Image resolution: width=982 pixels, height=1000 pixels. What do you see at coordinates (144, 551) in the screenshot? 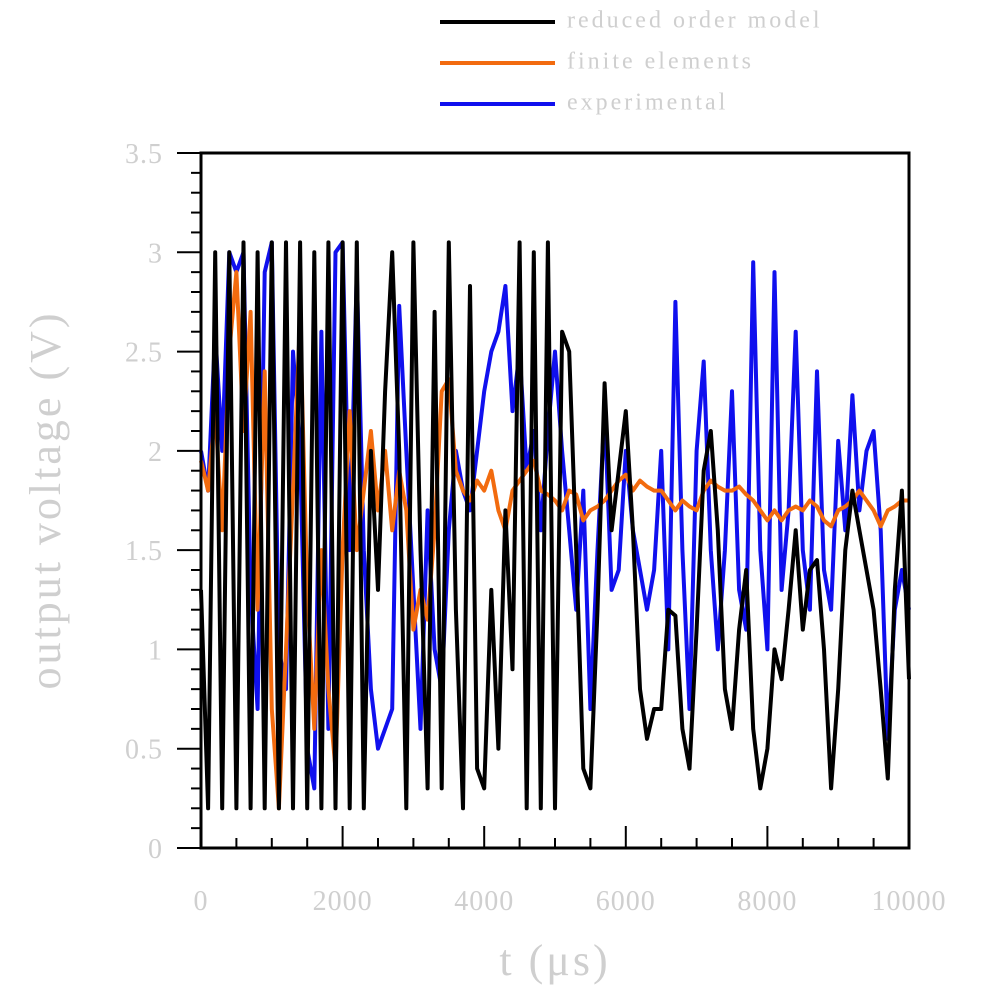
I see `y-tick-label: 1.5` at bounding box center [144, 551].